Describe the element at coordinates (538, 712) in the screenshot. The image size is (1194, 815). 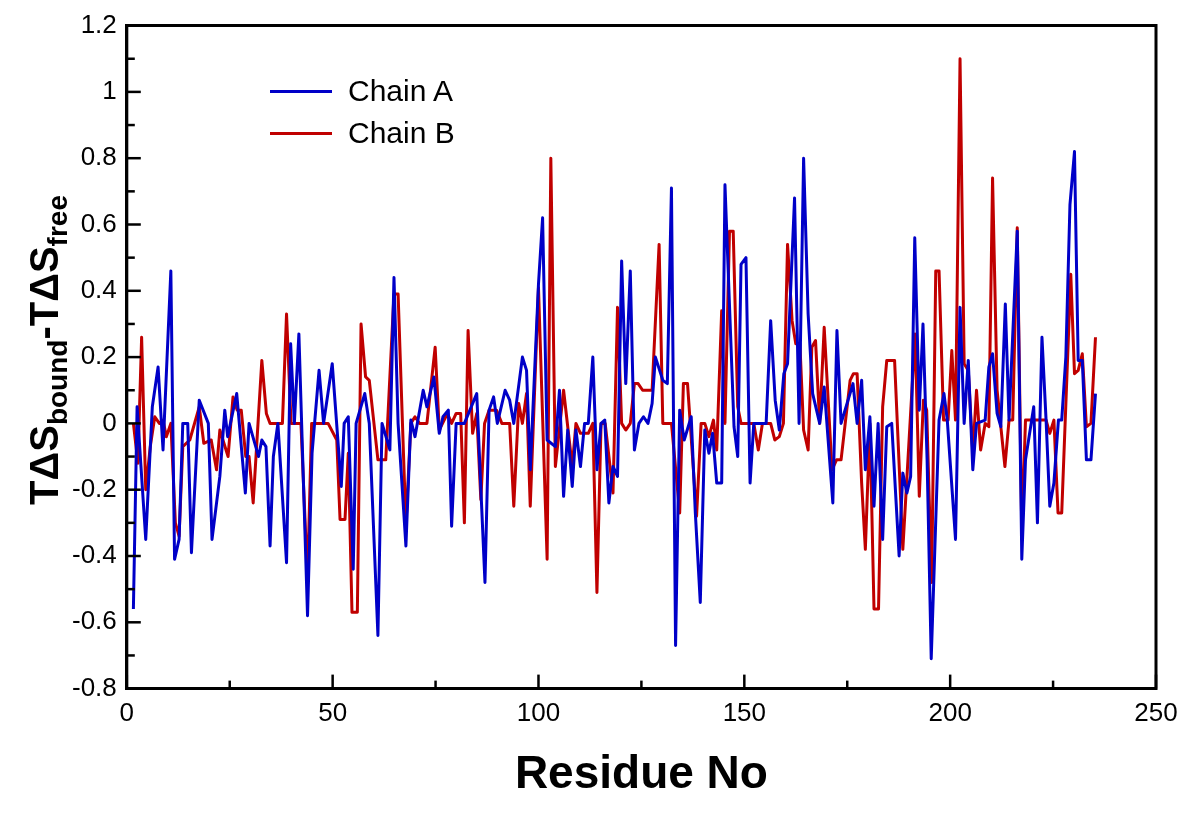
I see `x-tick-label: 100` at that location.